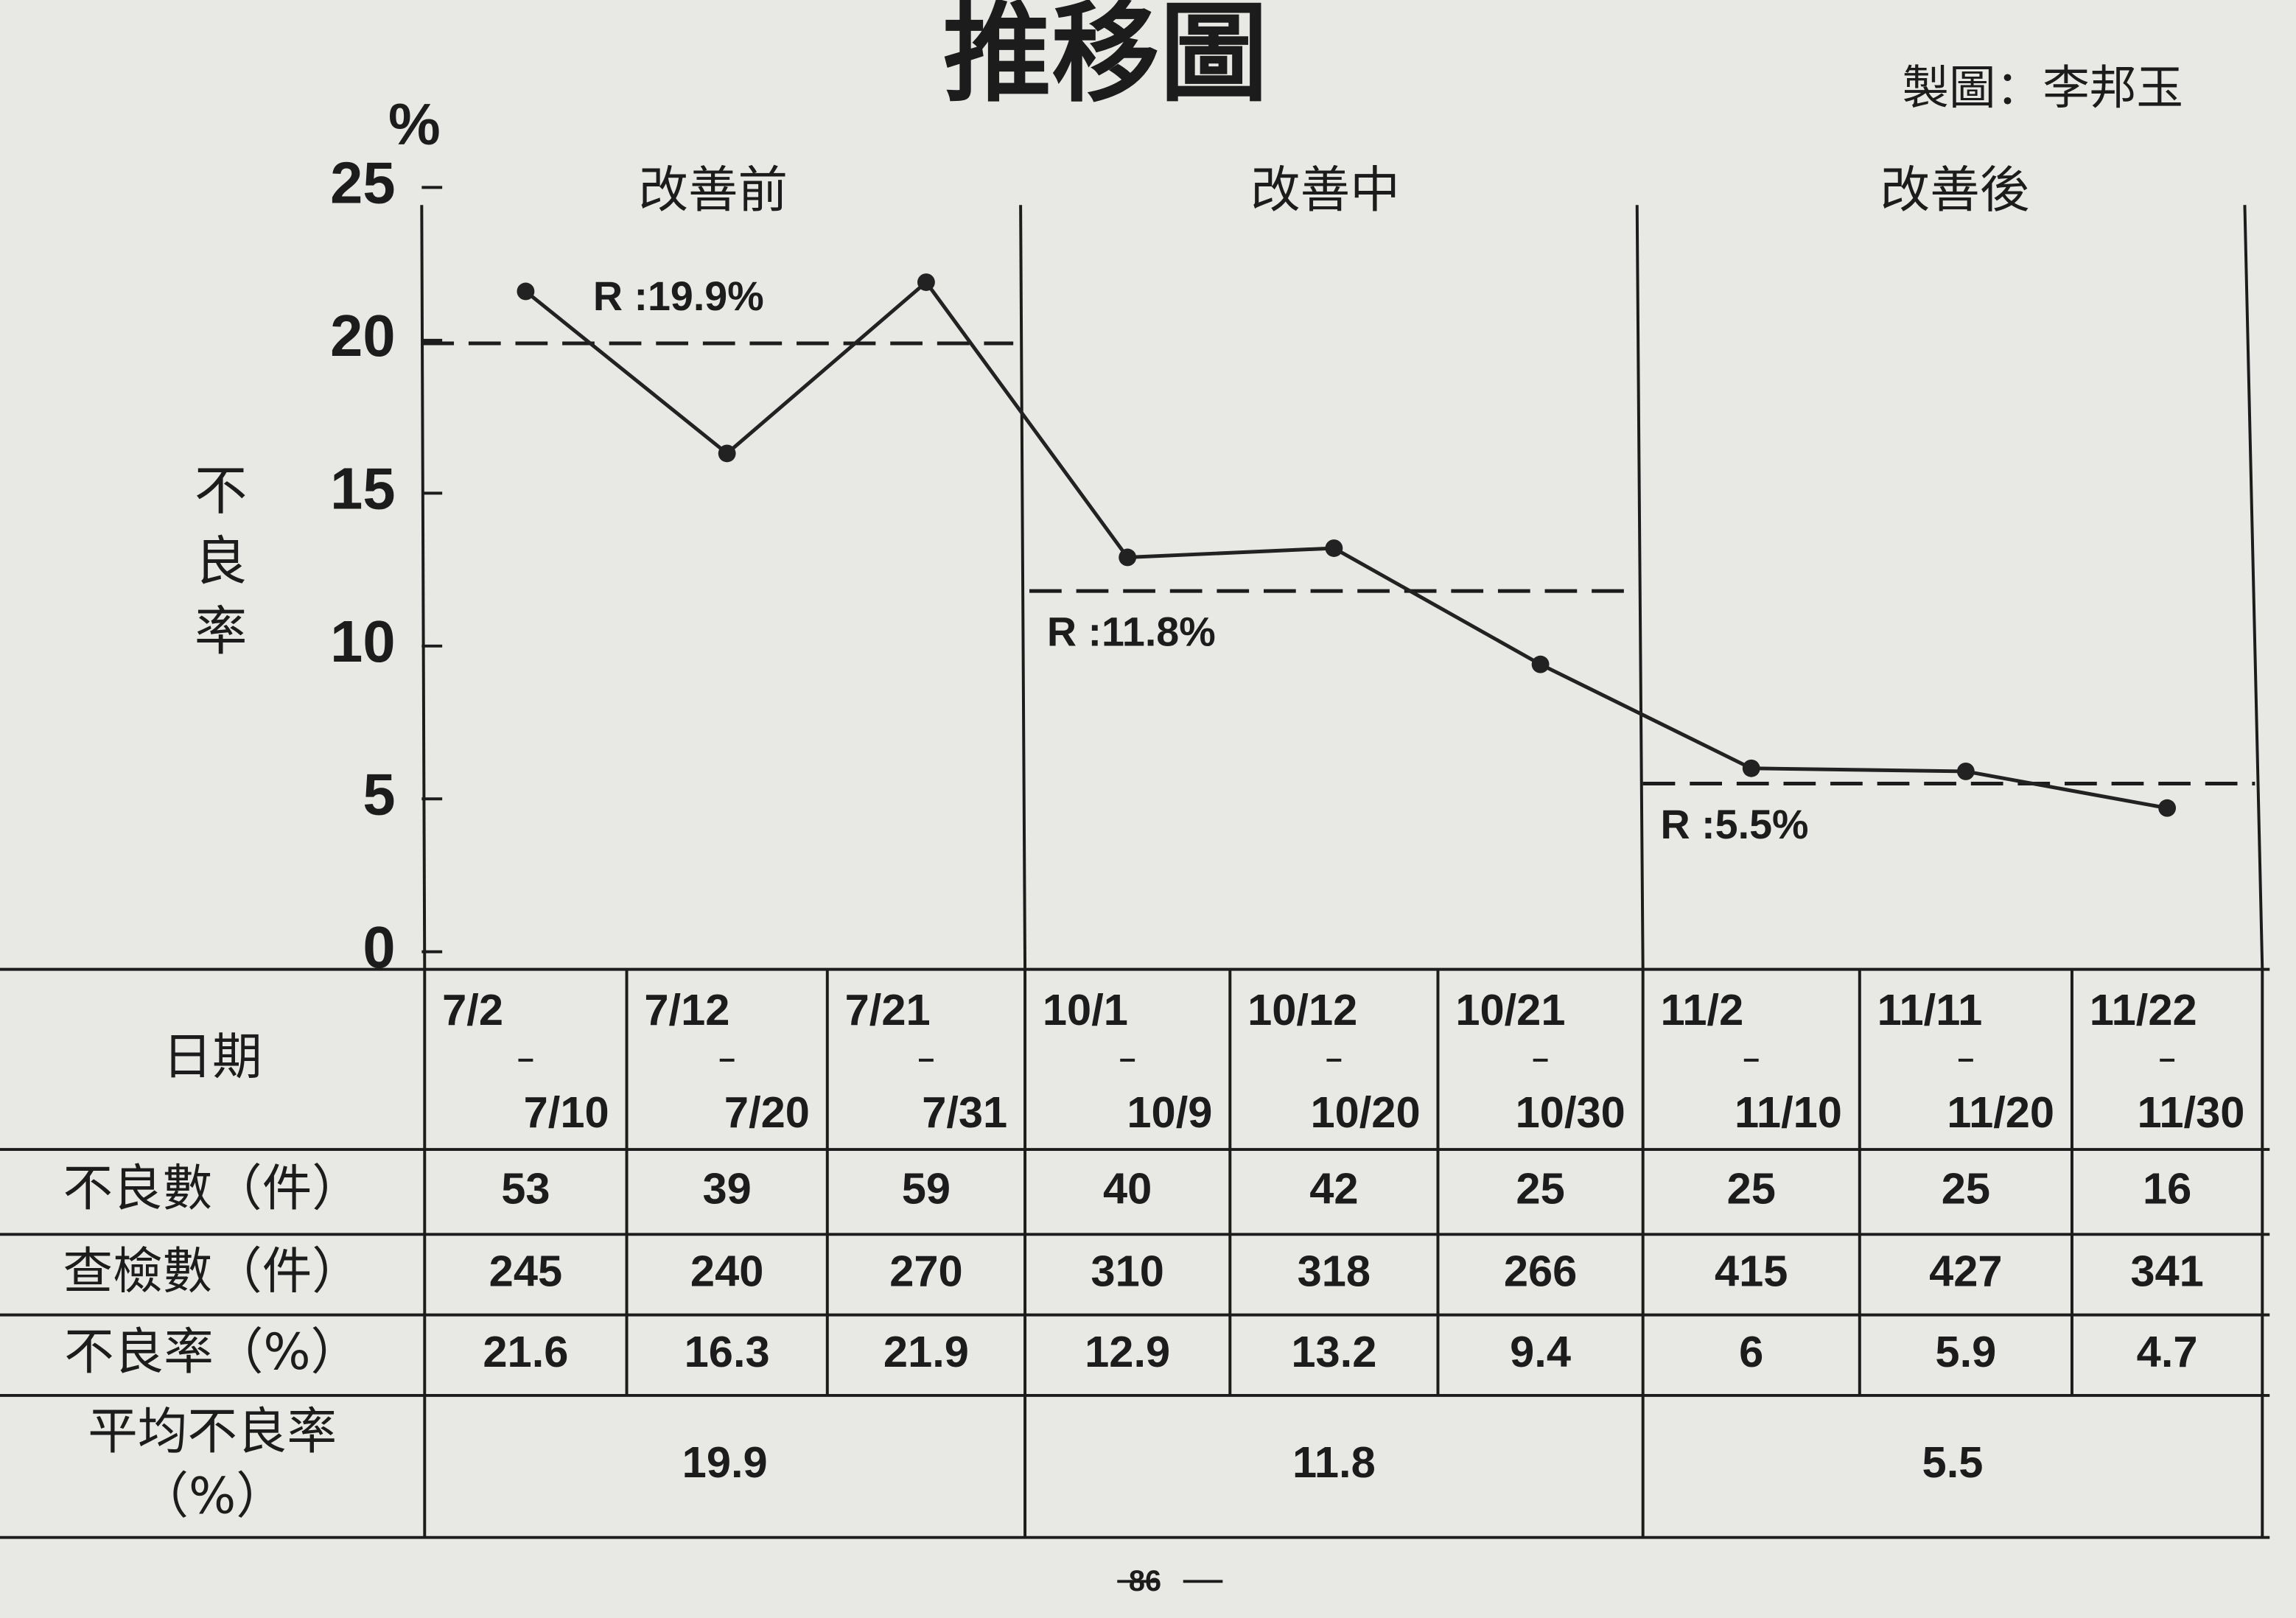 The width and height of the screenshot is (2296, 1618). I want to click on date-start: 11/11, so click(1930, 1009).